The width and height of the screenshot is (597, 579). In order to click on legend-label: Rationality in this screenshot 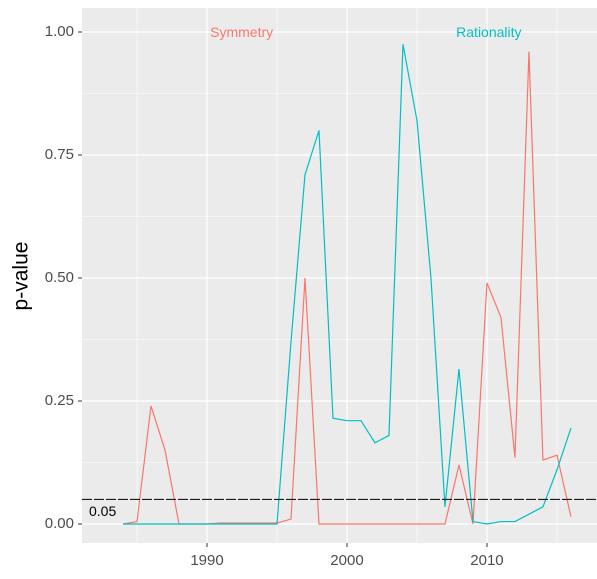, I will do `click(488, 32)`.